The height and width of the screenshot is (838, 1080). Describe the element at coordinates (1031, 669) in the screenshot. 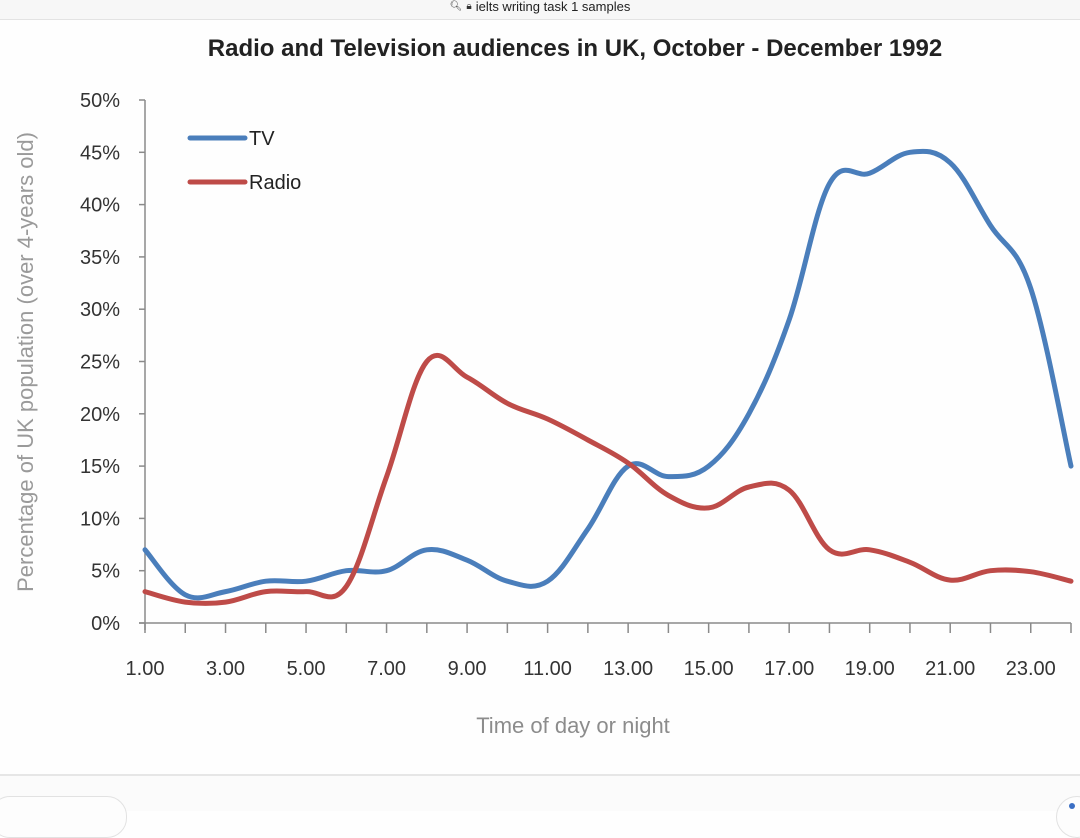

I see `x-tick-label: 23.00` at that location.